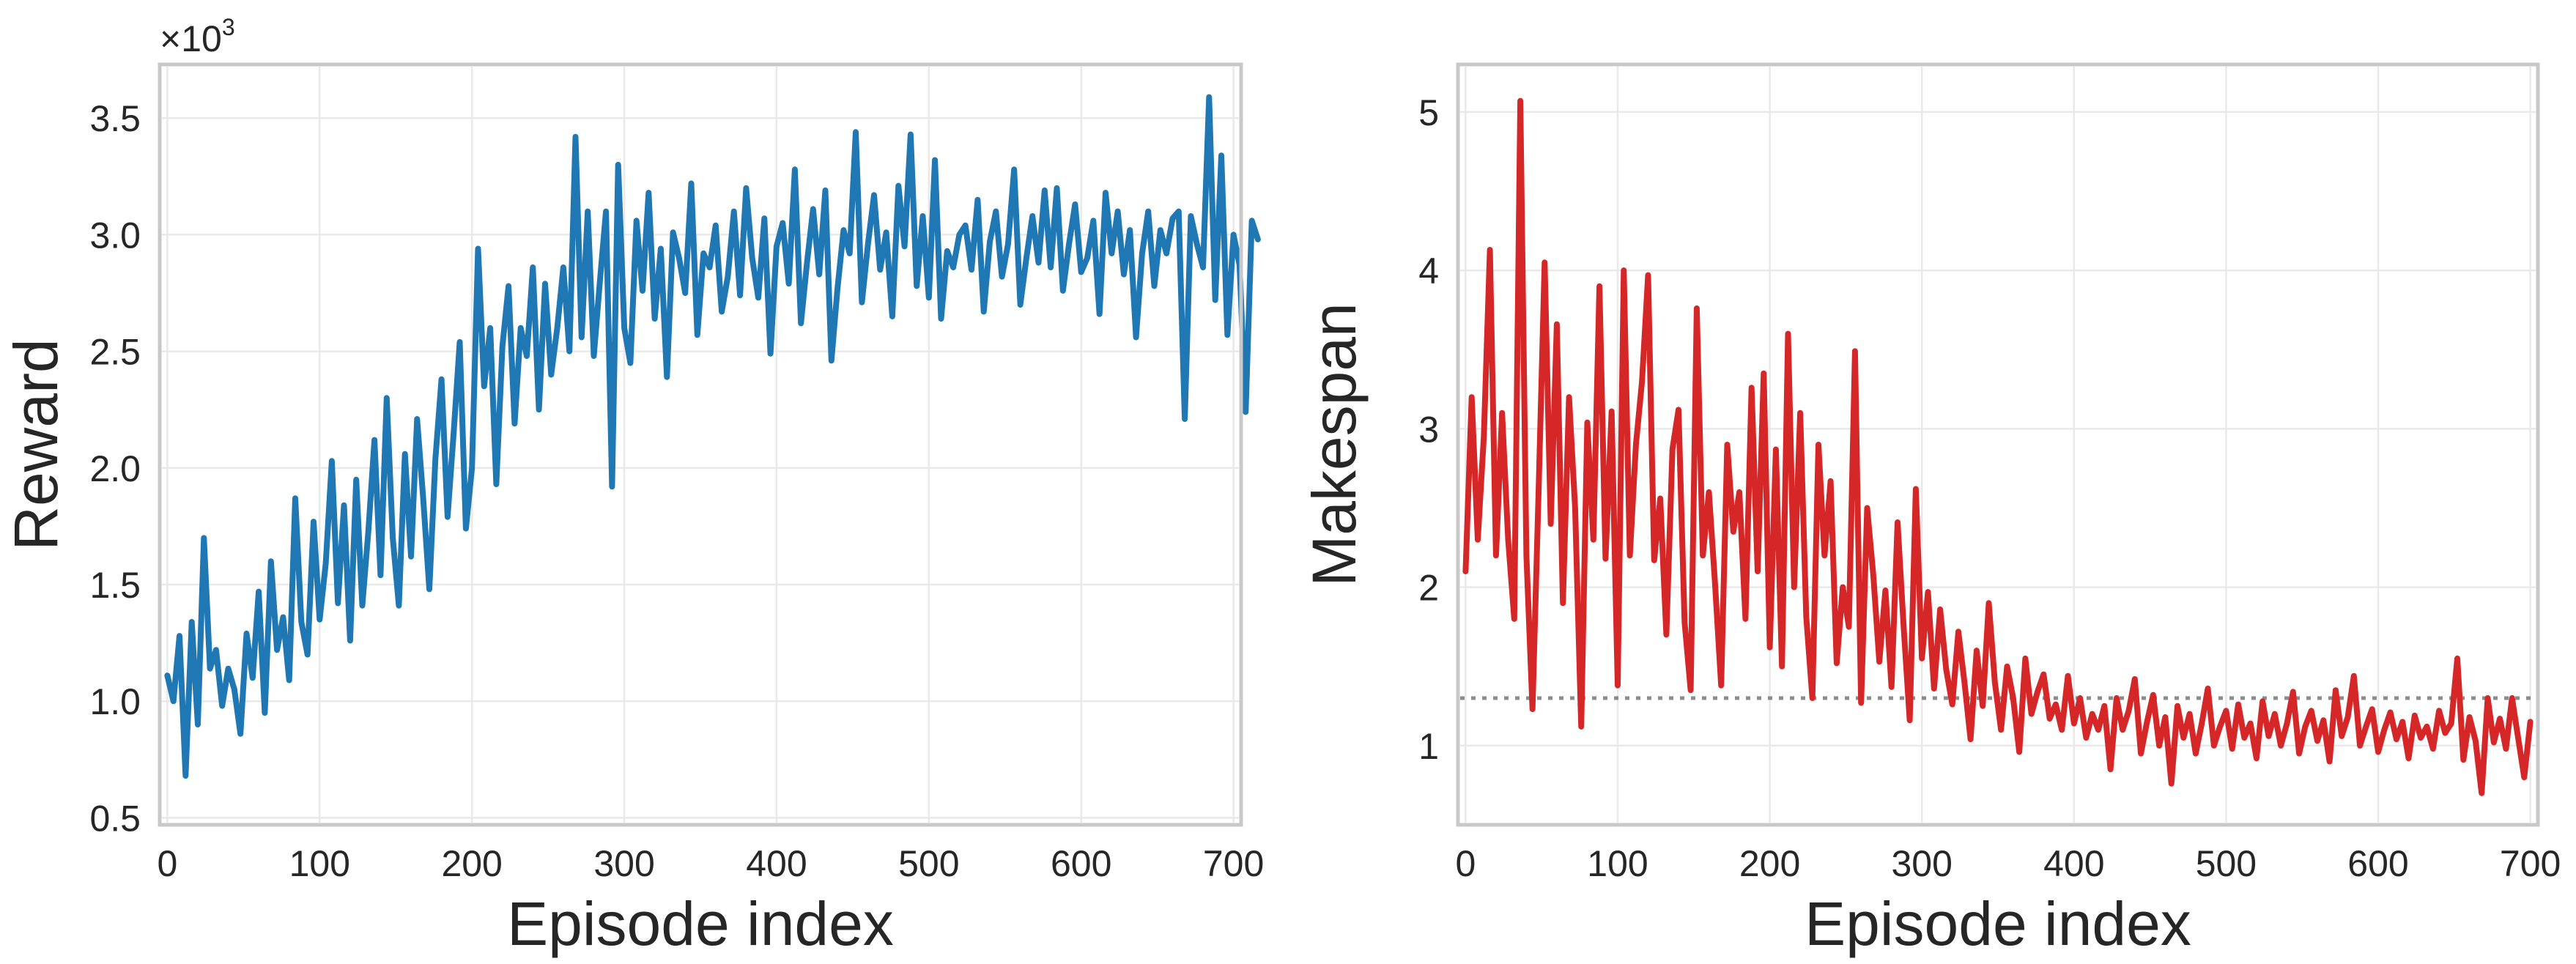 The image size is (2576, 964). What do you see at coordinates (1428, 271) in the screenshot?
I see `y-tick-label: 4` at bounding box center [1428, 271].